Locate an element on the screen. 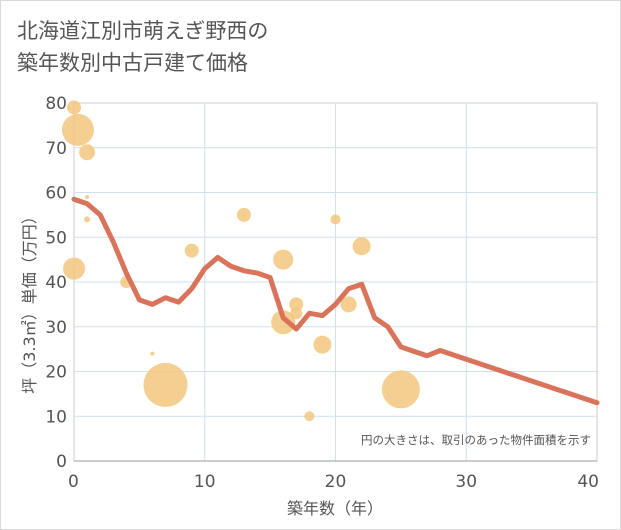 The height and width of the screenshot is (530, 621). x-axis-ticks: 0 10 20 30 40 is located at coordinates (333, 482).